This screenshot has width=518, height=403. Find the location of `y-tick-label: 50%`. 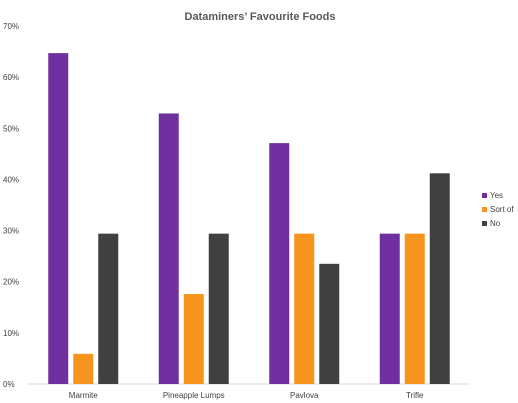

y-tick-label: 50% is located at coordinates (11, 128).